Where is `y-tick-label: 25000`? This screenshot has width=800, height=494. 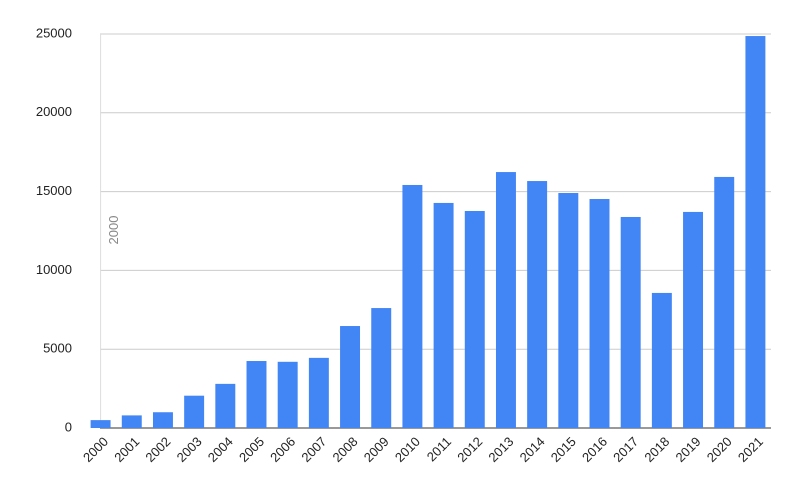
y-tick-label: 25000 is located at coordinates (54, 32).